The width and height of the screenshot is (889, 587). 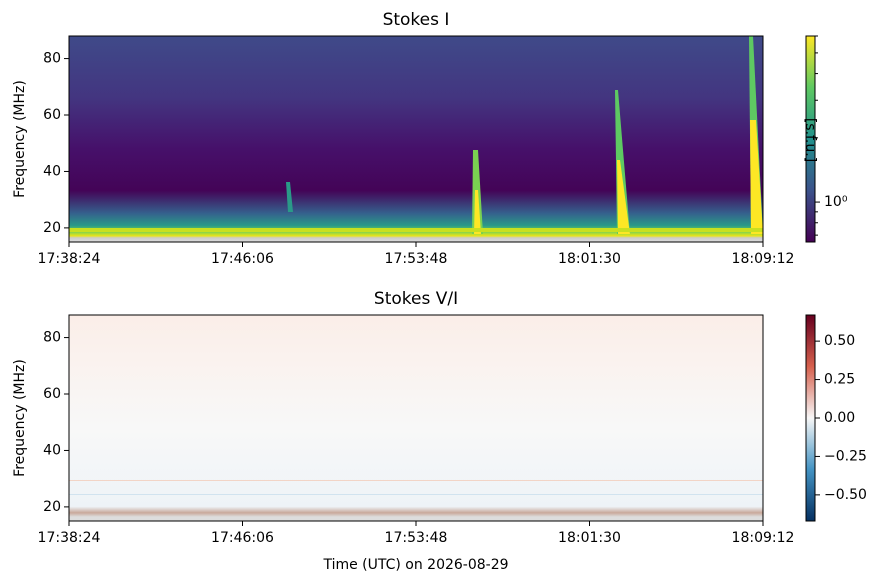 I want to click on colorbar-tick-label: 0.00, so click(x=839, y=418).